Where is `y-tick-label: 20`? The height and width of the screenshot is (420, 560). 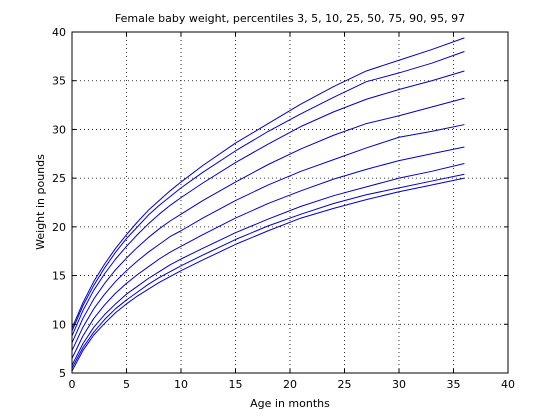
y-tick-label: 20 is located at coordinates (59, 227).